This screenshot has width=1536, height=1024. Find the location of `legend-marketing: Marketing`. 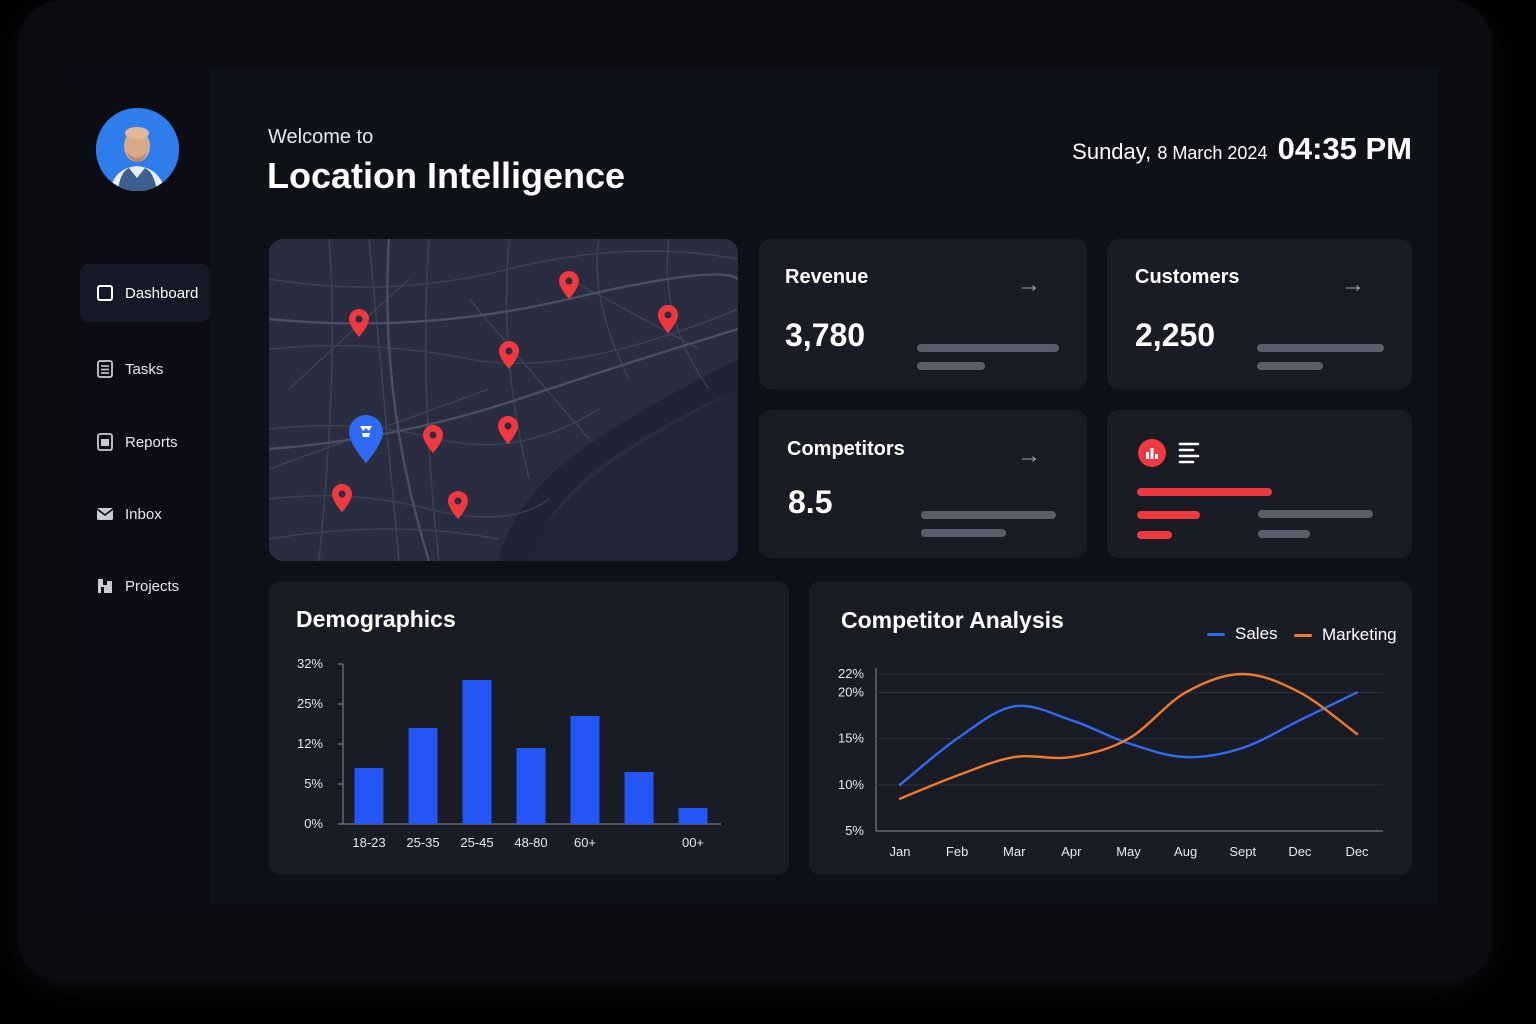

legend-marketing: Marketing is located at coordinates (1345, 635).